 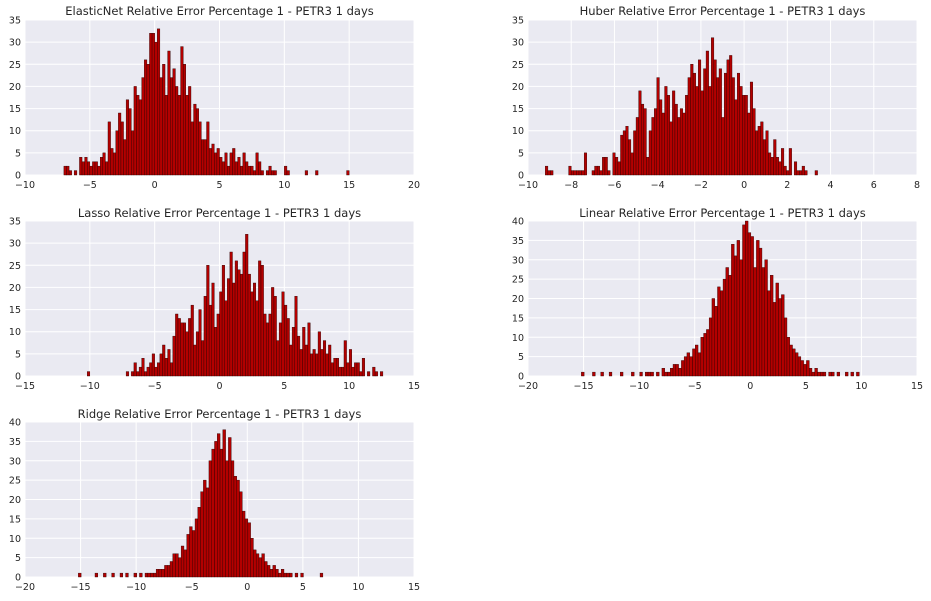 I want to click on y-tick-label: 30, so click(x=15, y=244).